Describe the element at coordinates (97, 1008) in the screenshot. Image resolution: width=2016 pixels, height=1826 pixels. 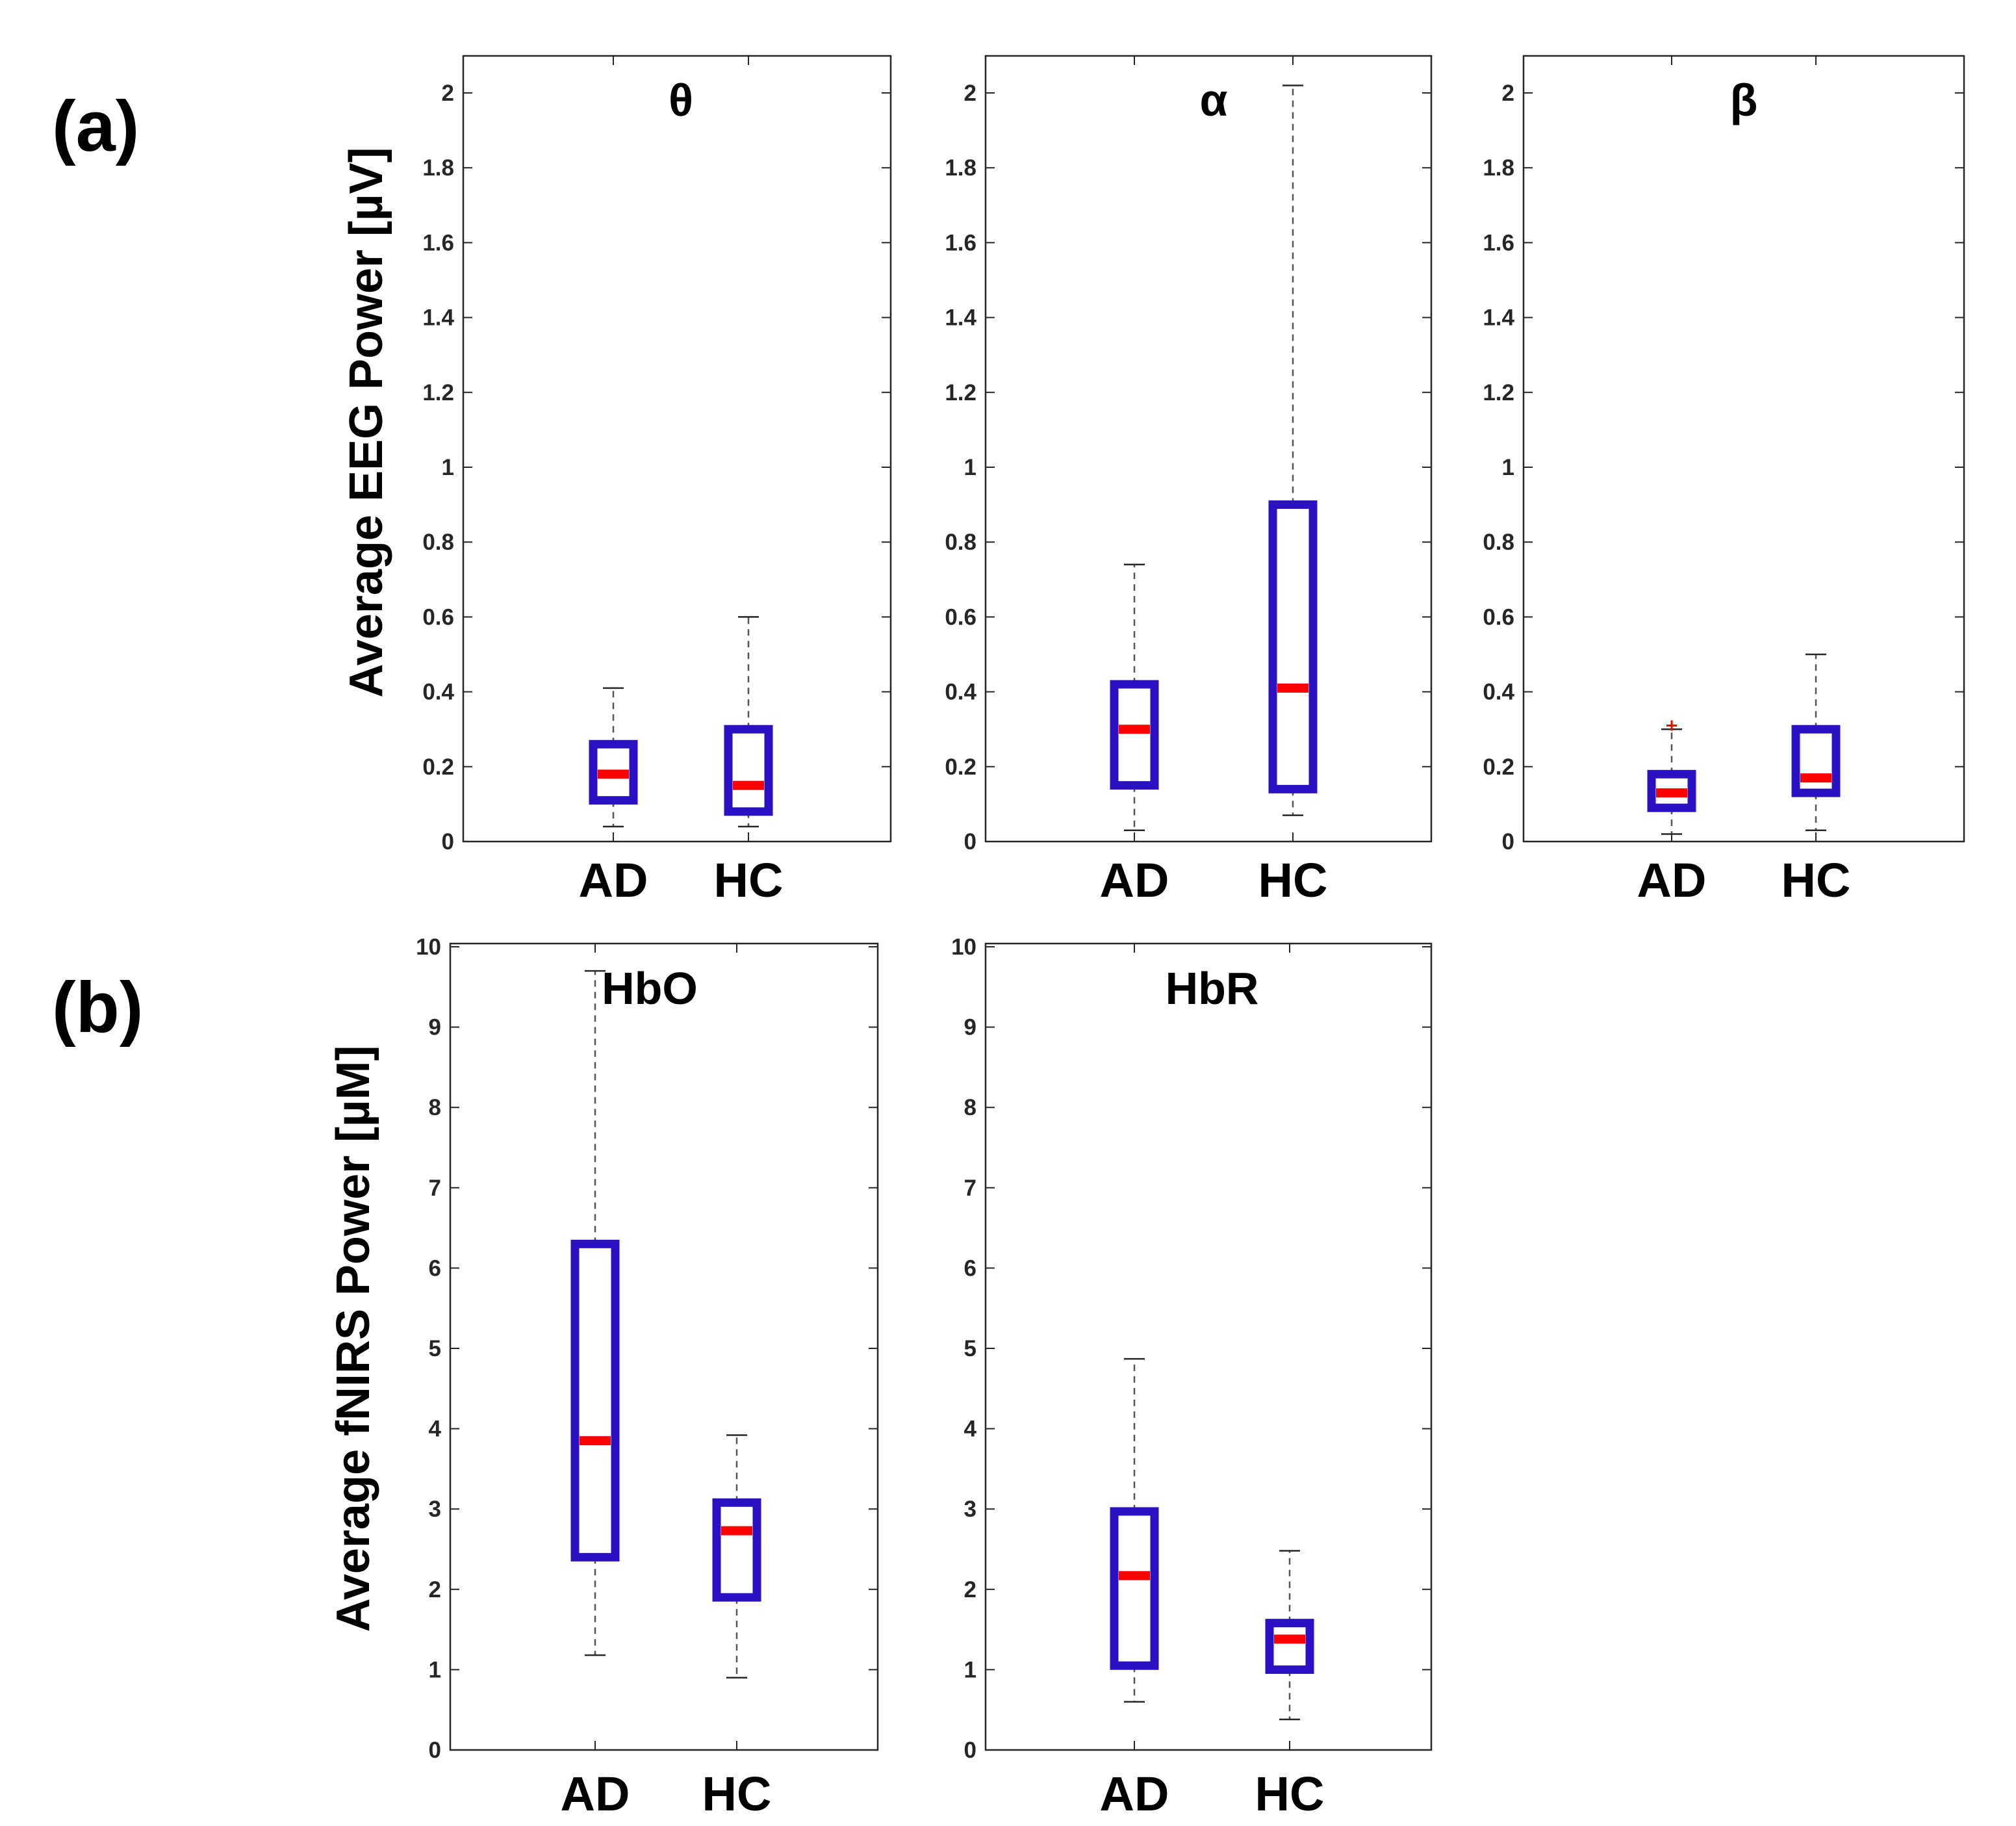
I see `panel-label-b: (b)` at that location.